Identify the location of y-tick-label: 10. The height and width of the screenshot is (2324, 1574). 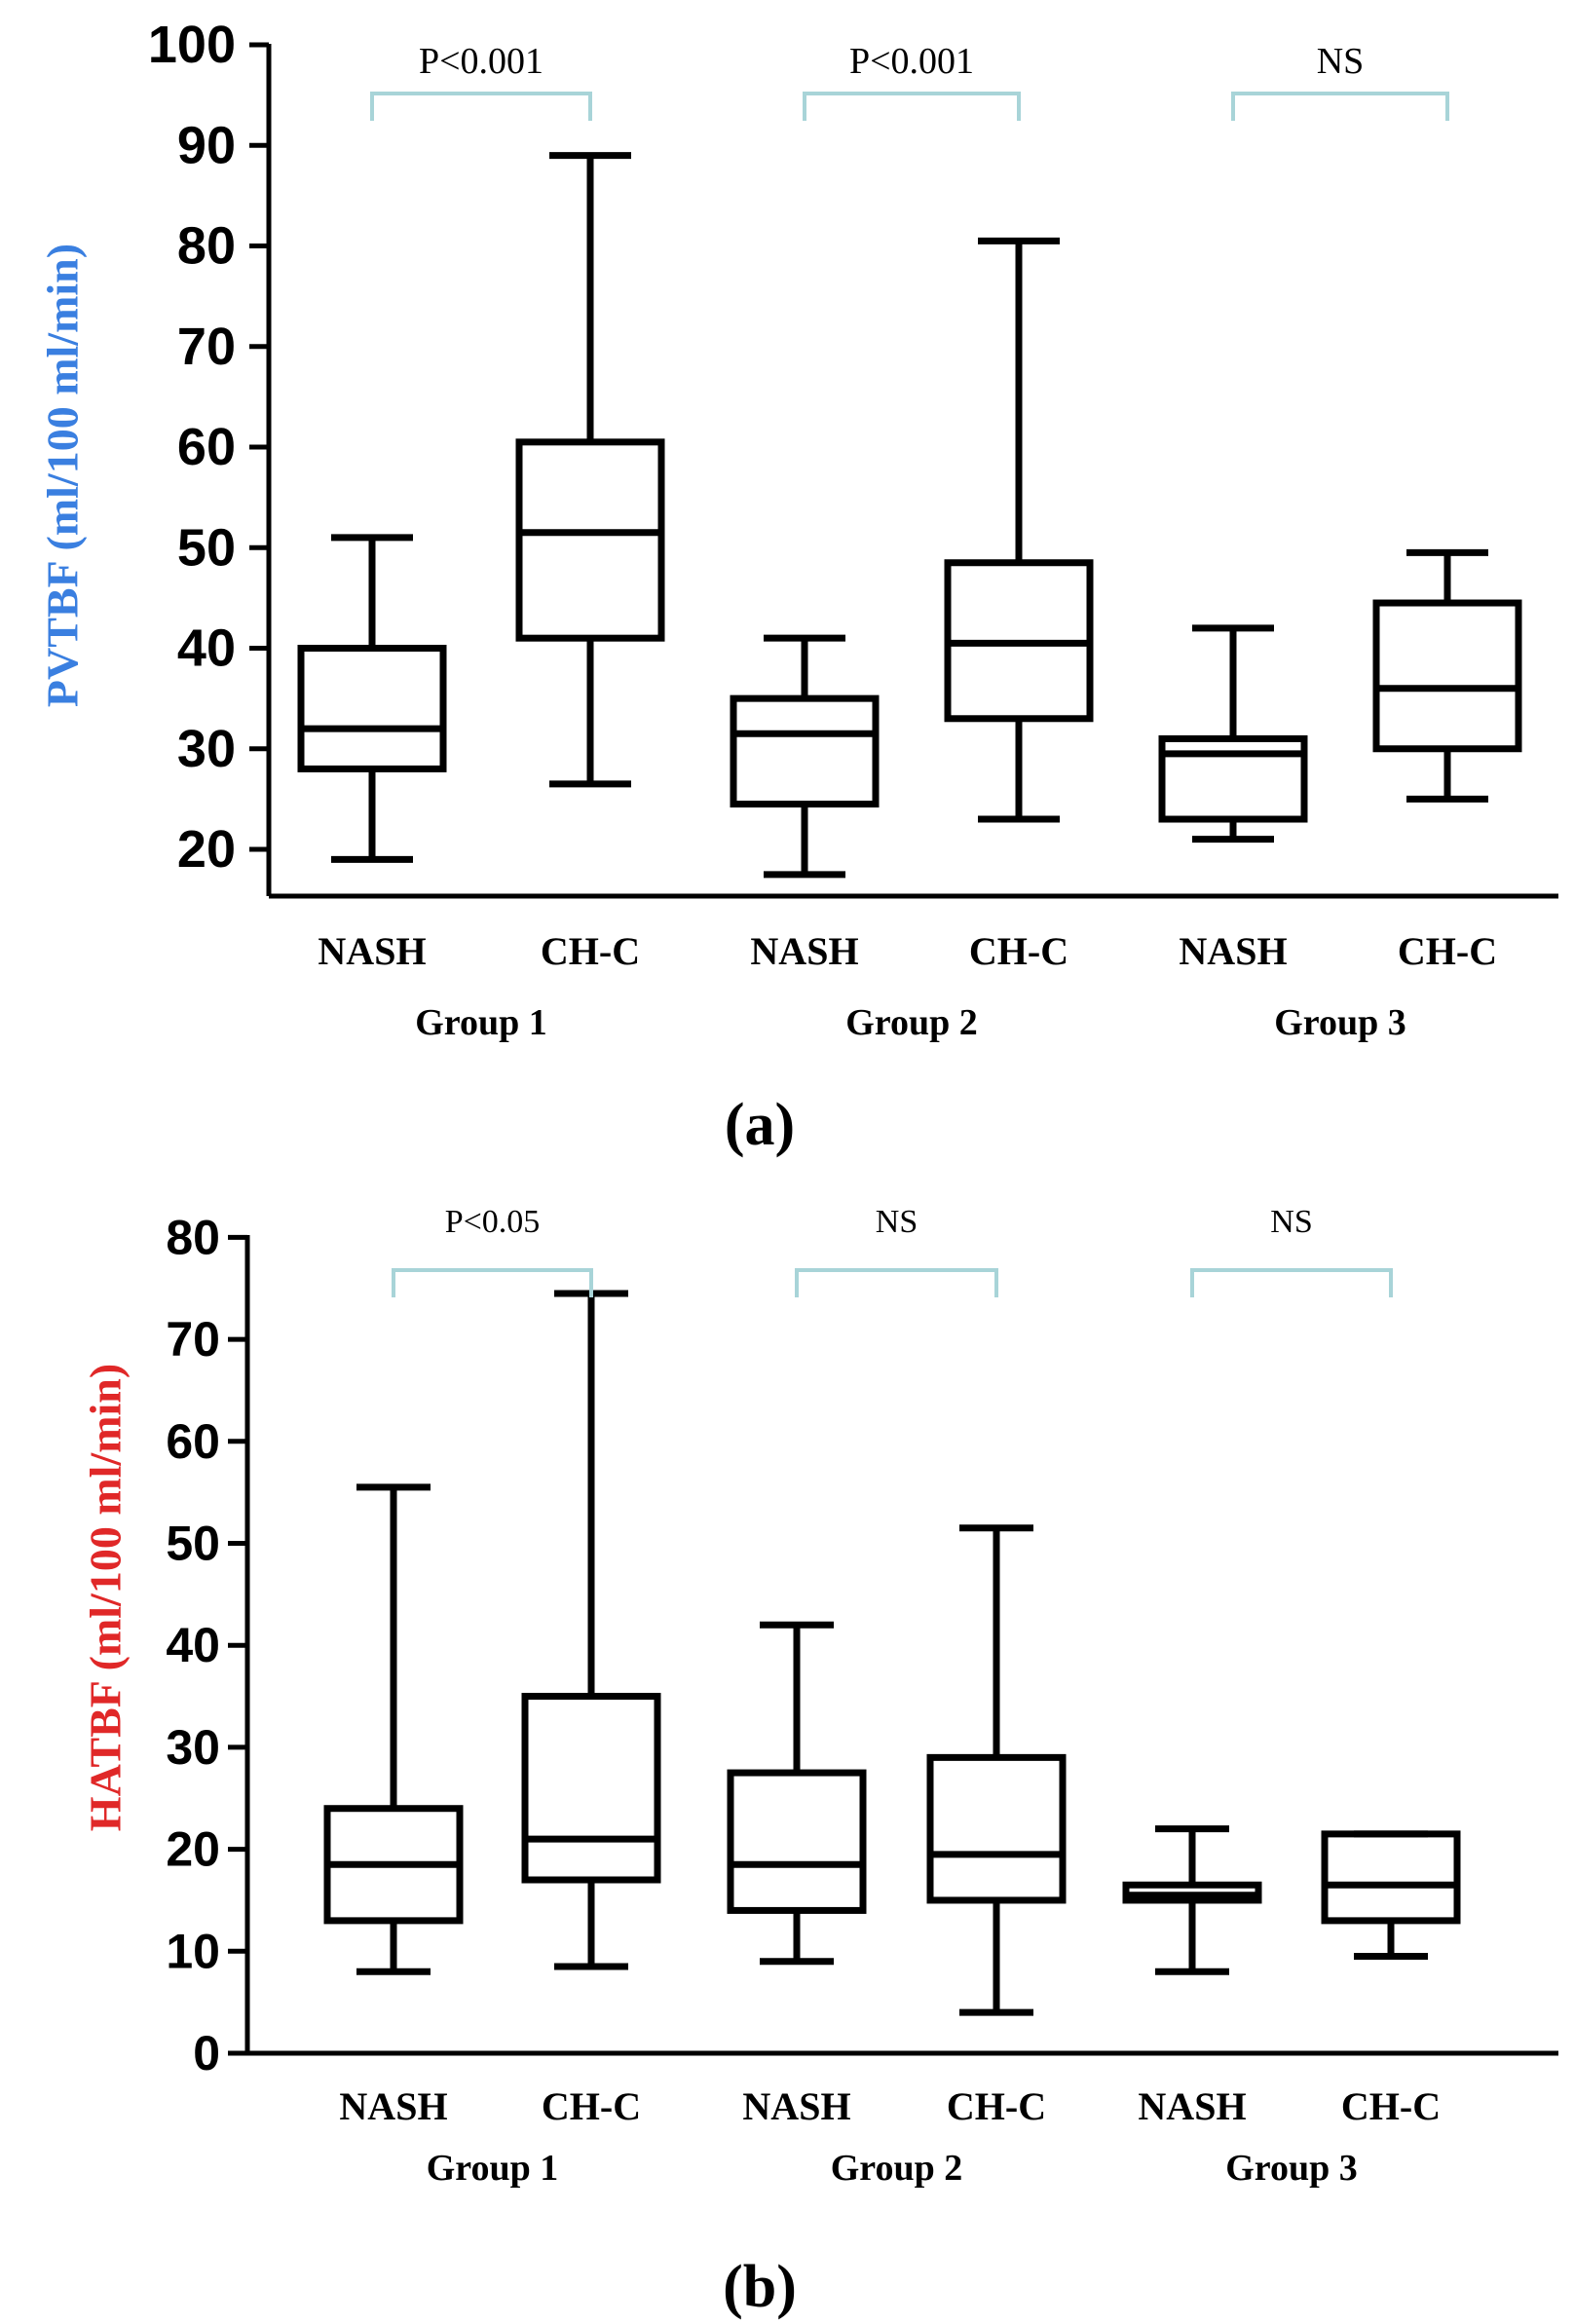
(193, 1951).